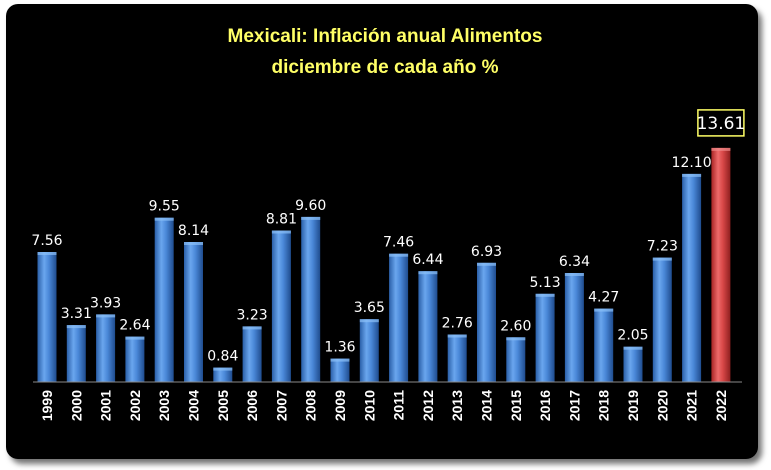 The width and height of the screenshot is (771, 470). I want to click on x-tick-2006: 2006, so click(252, 405).